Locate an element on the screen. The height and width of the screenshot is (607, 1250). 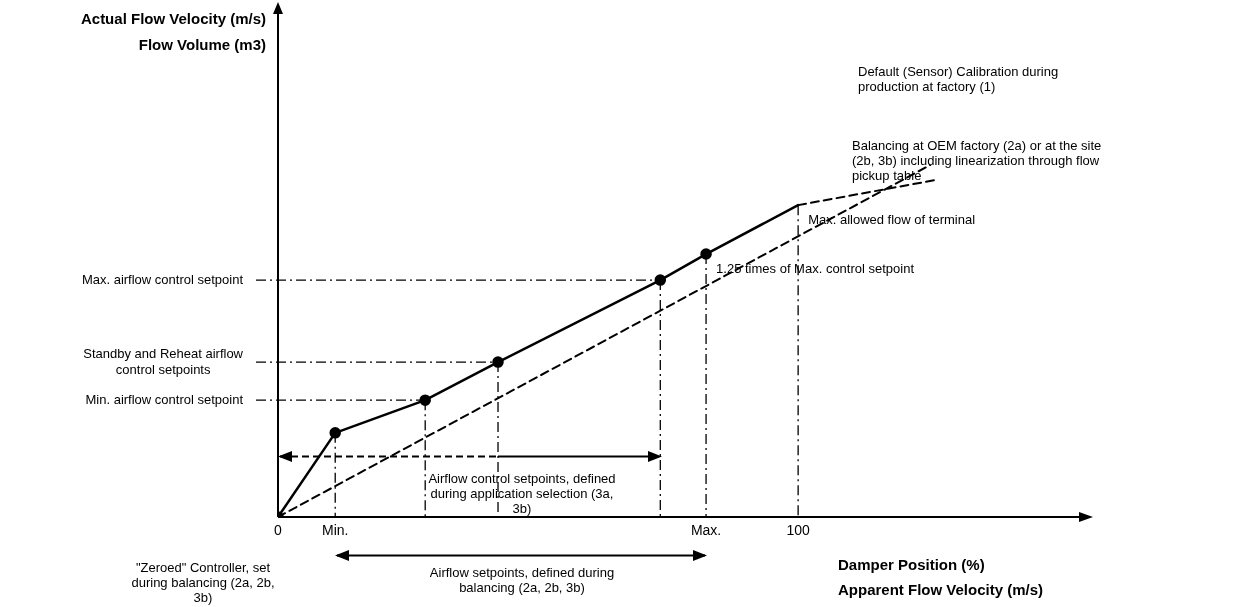
text: Actual Flow Velocity (m/s) Flow Volume (m3) is located at coordinates (173, 32).